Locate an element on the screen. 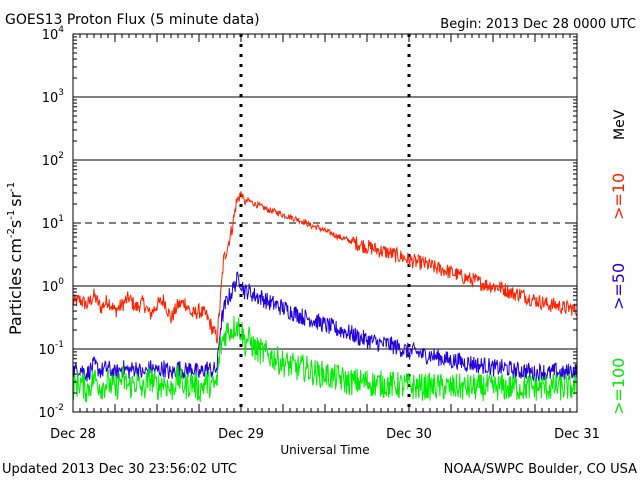 This screenshot has width=640, height=480. y-axis-title-exp3: -1 is located at coordinates (11, 187).